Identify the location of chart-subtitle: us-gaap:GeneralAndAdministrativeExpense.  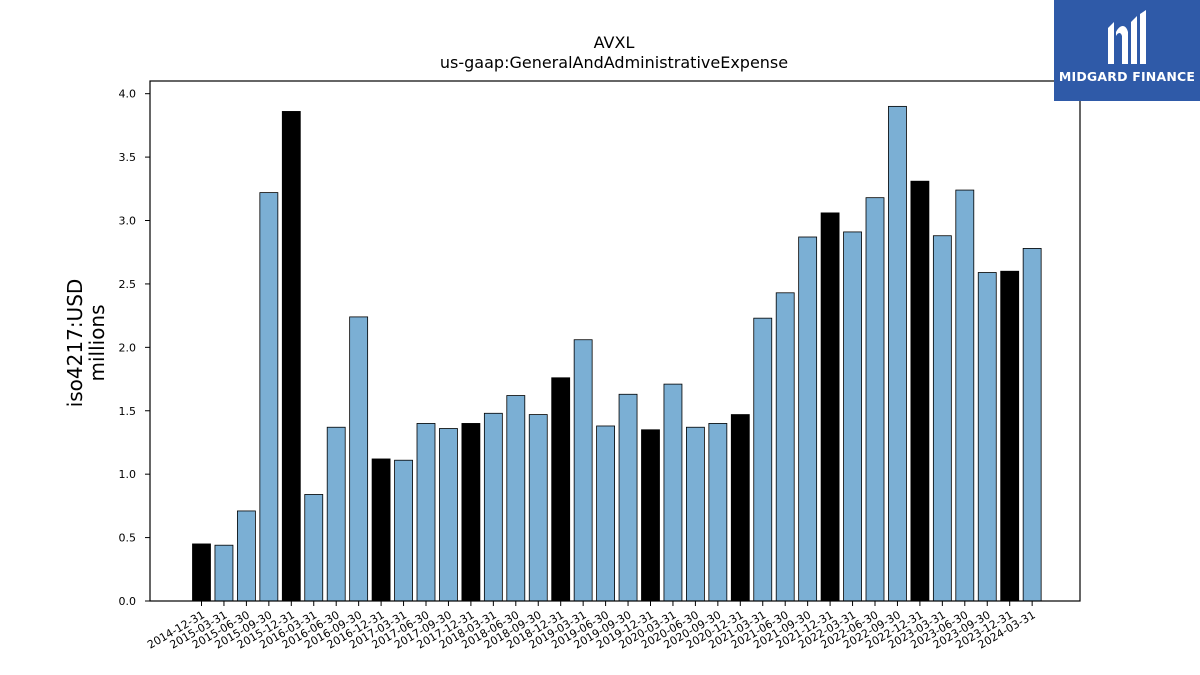
(614, 62).